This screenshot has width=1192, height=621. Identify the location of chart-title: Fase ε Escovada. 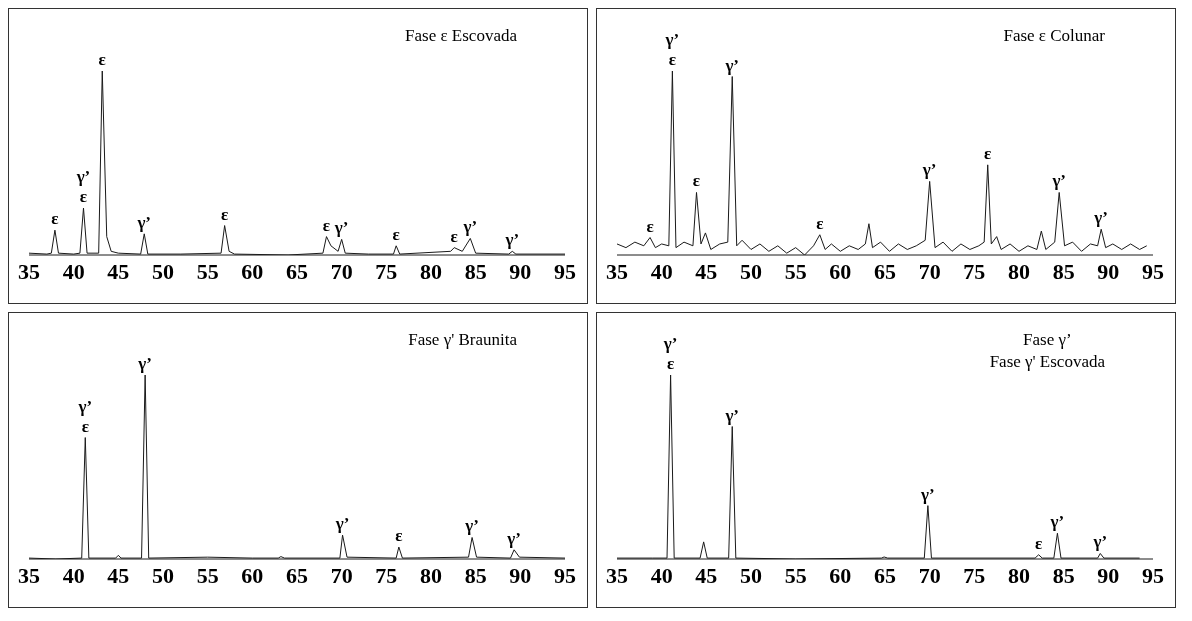
(461, 36).